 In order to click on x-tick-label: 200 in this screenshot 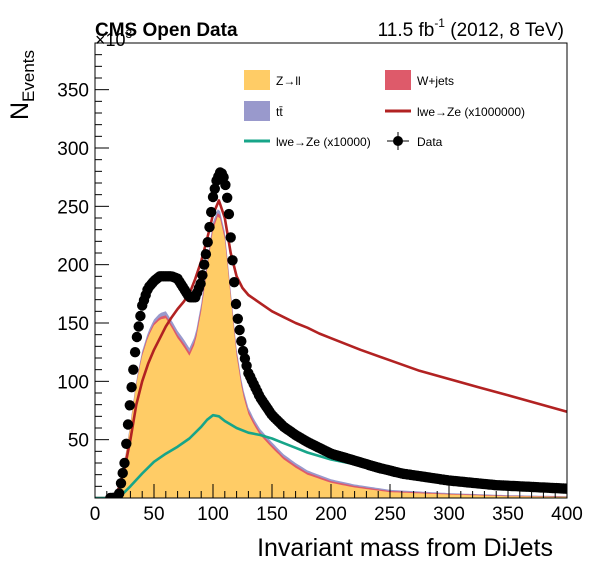, I will do `click(331, 514)`.